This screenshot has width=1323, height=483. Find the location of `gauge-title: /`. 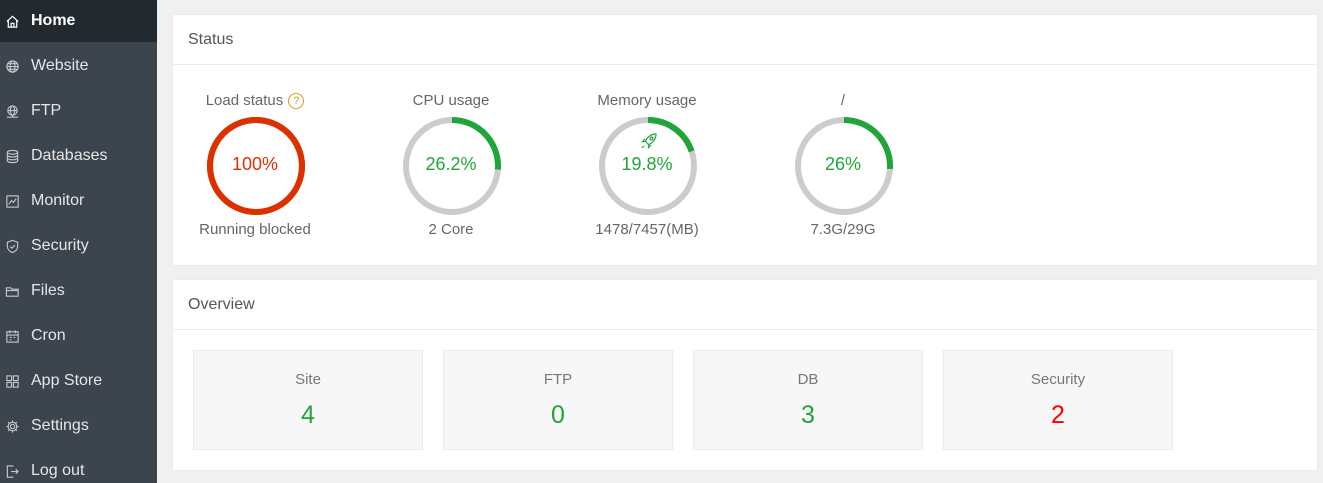

gauge-title: / is located at coordinates (843, 100).